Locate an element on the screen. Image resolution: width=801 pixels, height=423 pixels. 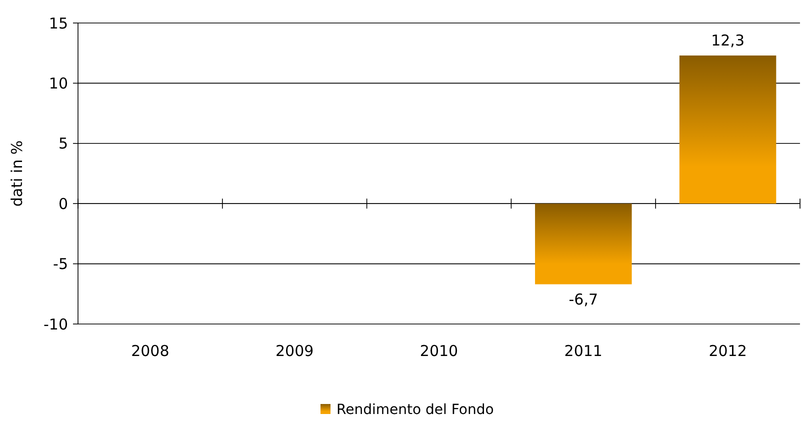
legend-label: Rendimento del Fondo is located at coordinates (415, 410).